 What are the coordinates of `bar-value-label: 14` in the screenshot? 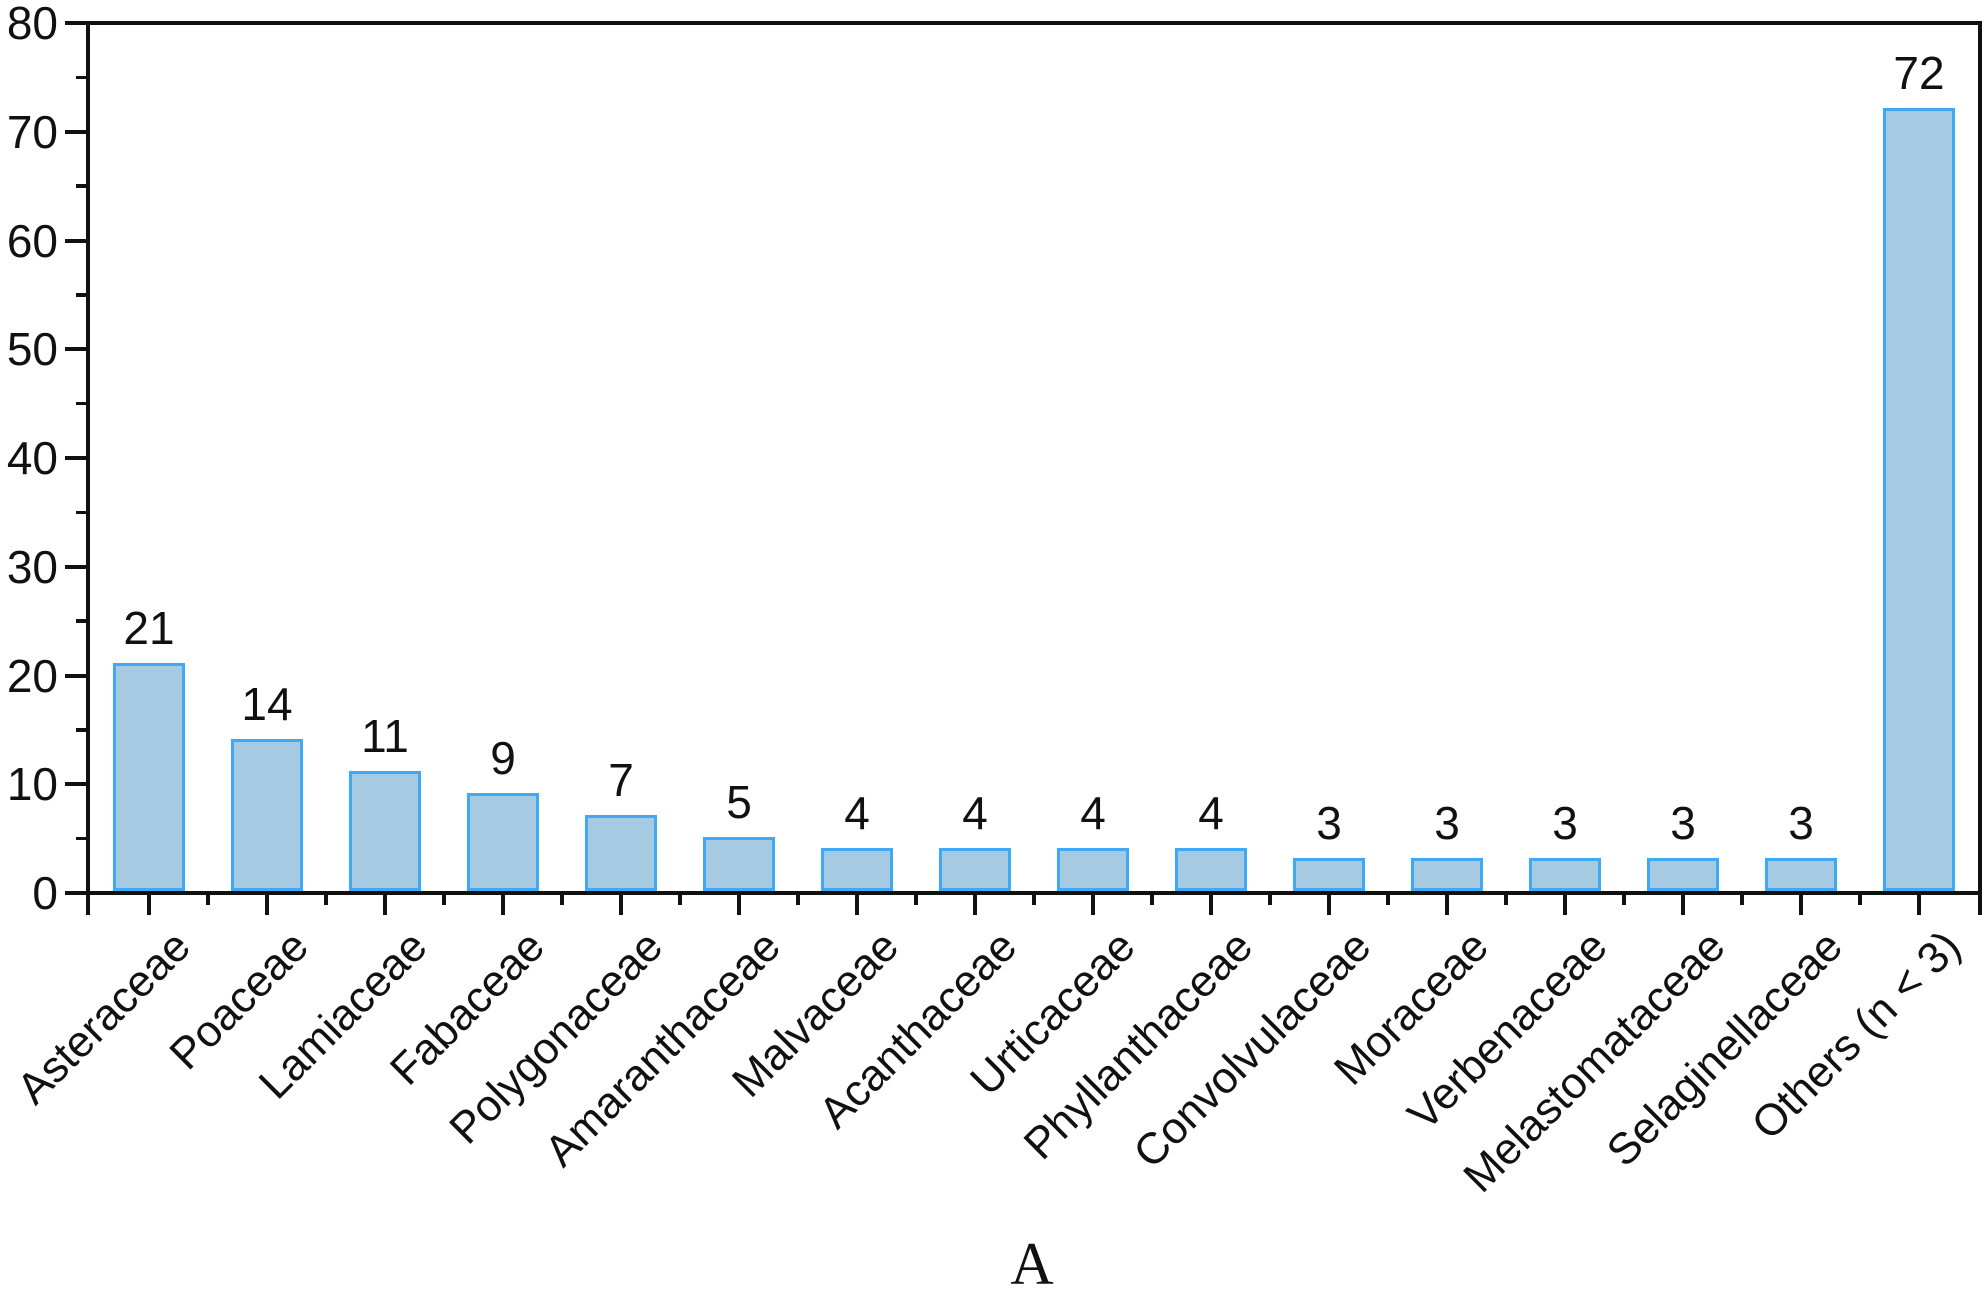 It's located at (267, 703).